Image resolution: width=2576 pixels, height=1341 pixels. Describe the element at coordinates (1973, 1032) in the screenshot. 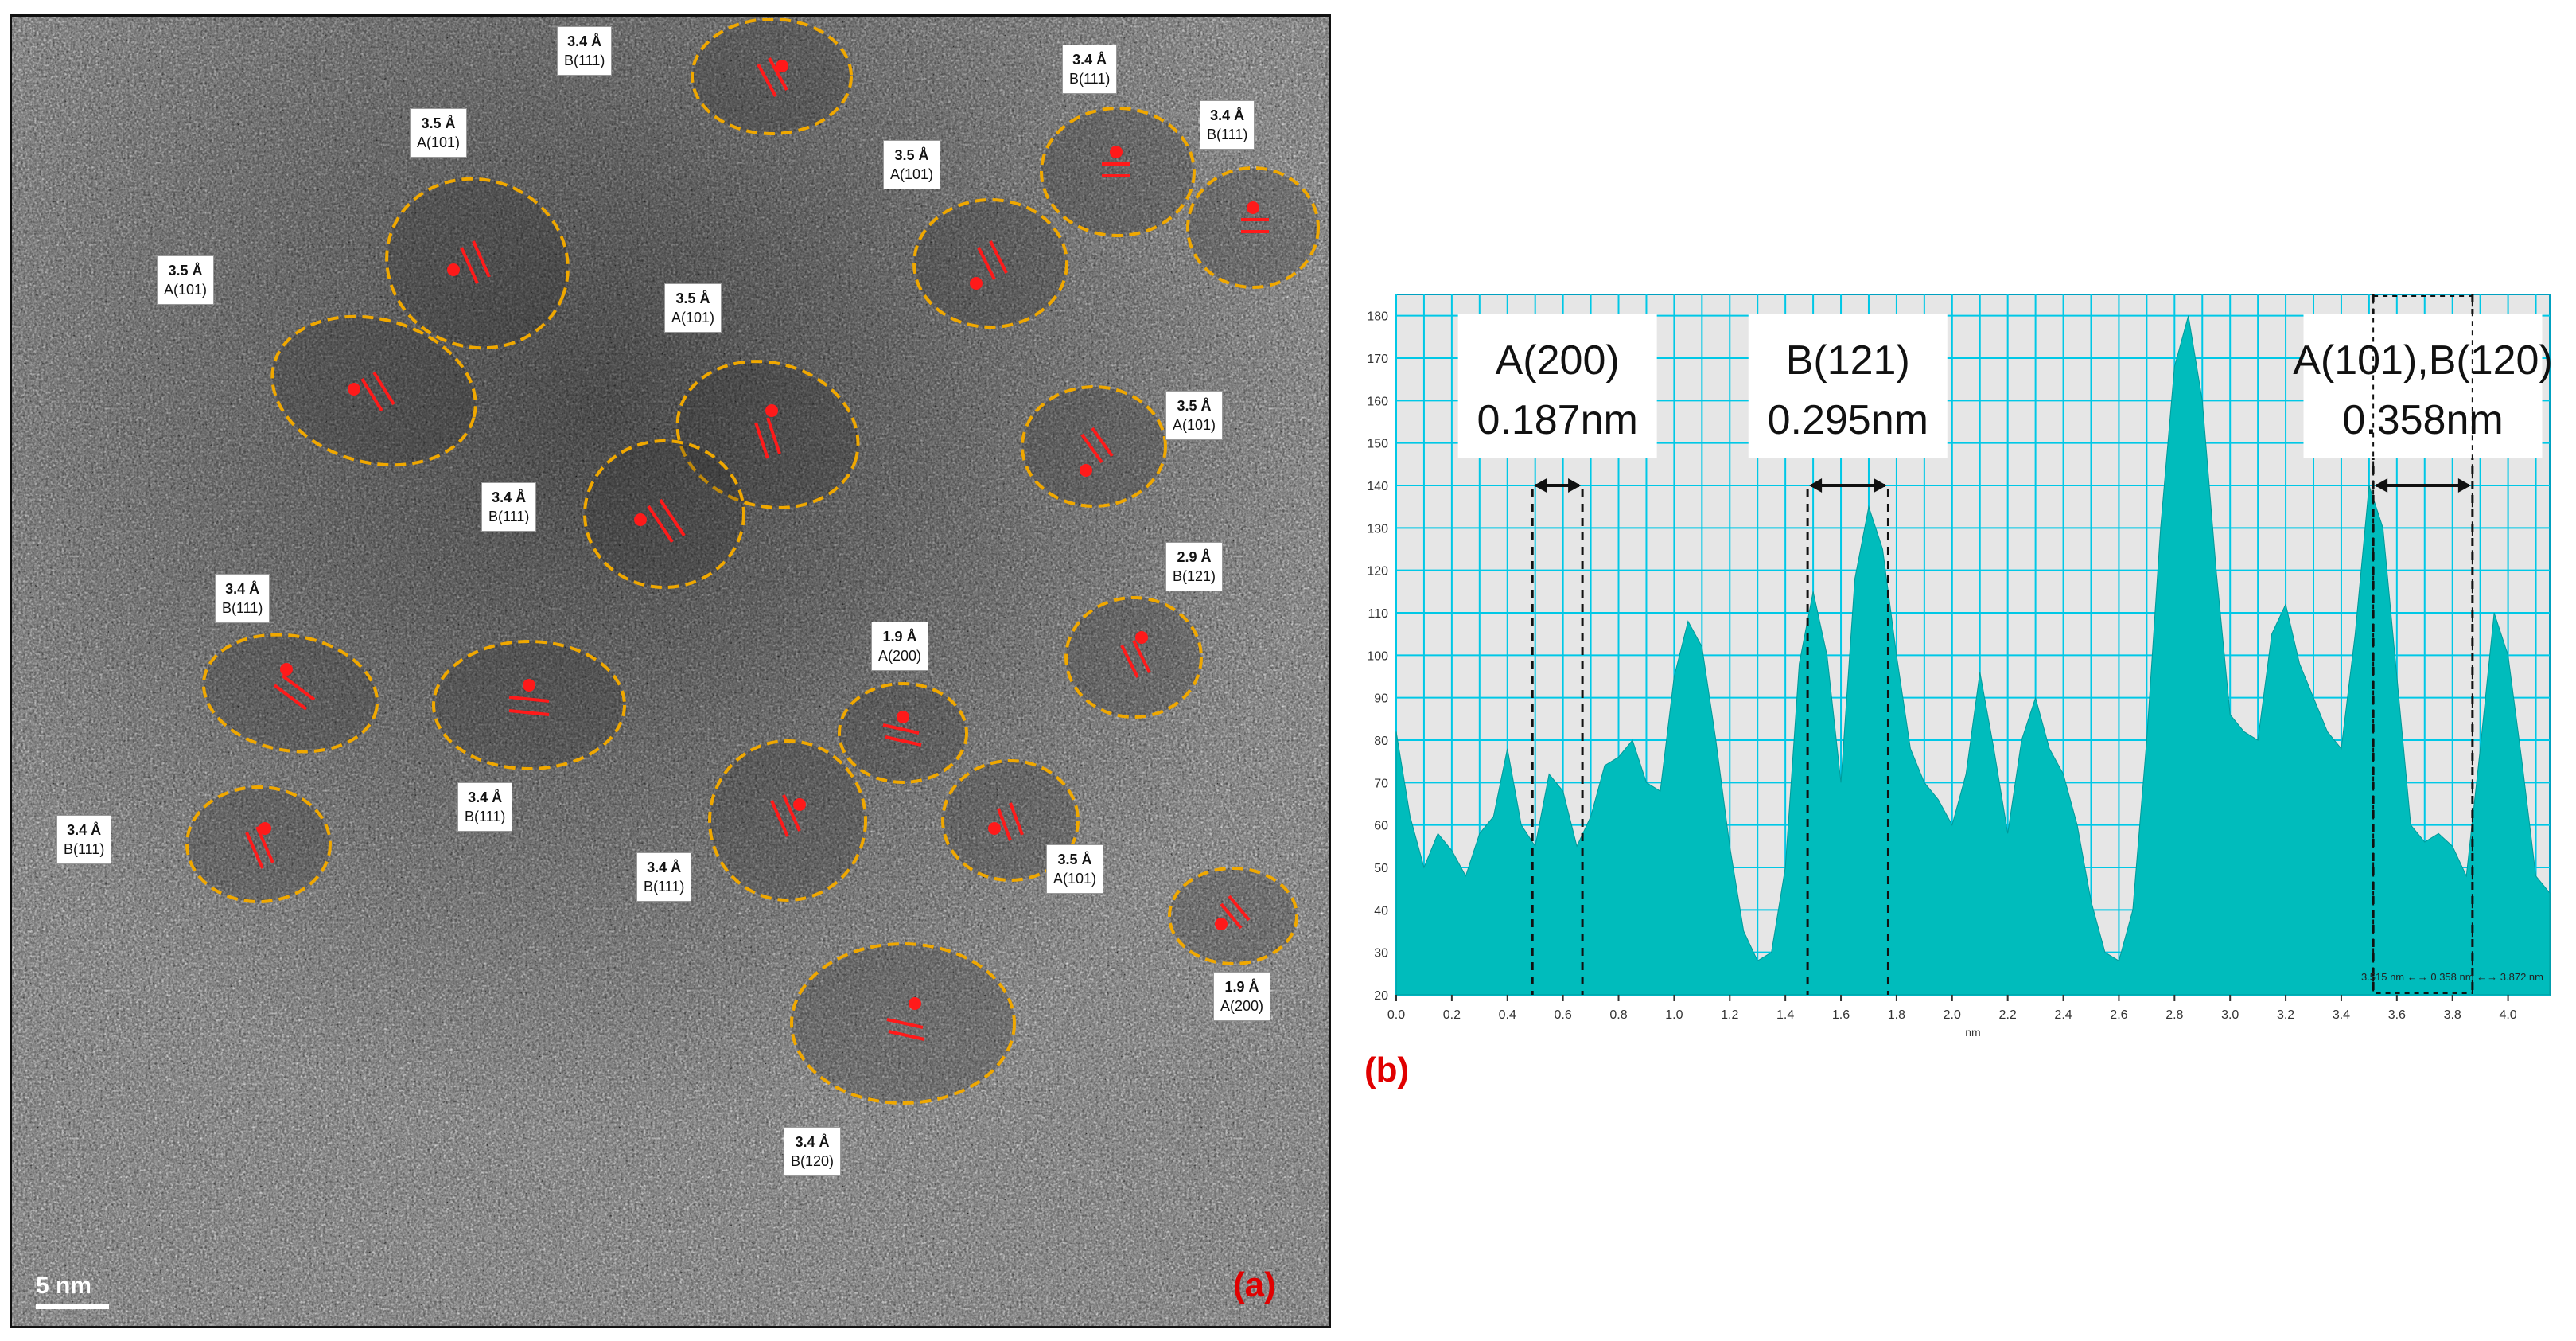

I see `x-axis-label: nm` at that location.